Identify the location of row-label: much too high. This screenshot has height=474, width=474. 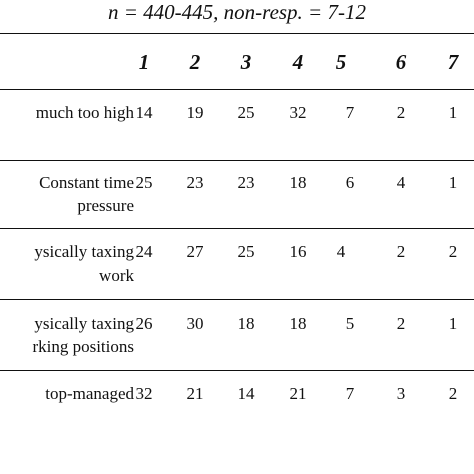
(84, 112).